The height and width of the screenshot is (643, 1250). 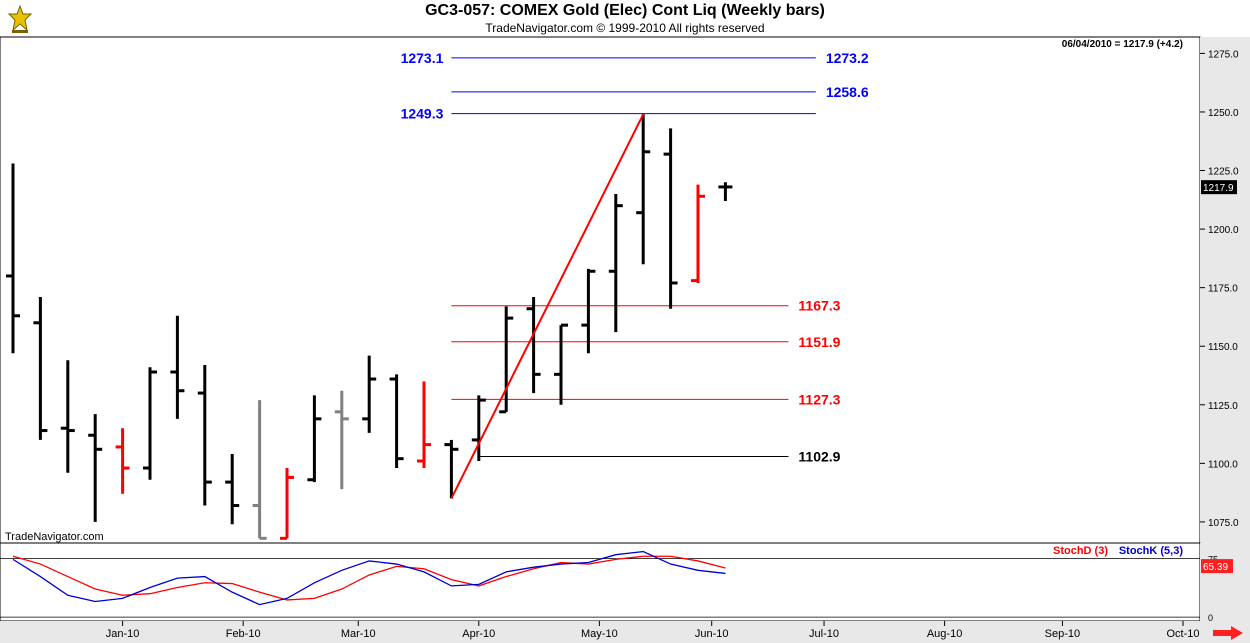 What do you see at coordinates (1225, 582) in the screenshot?
I see `stoch-axis` at bounding box center [1225, 582].